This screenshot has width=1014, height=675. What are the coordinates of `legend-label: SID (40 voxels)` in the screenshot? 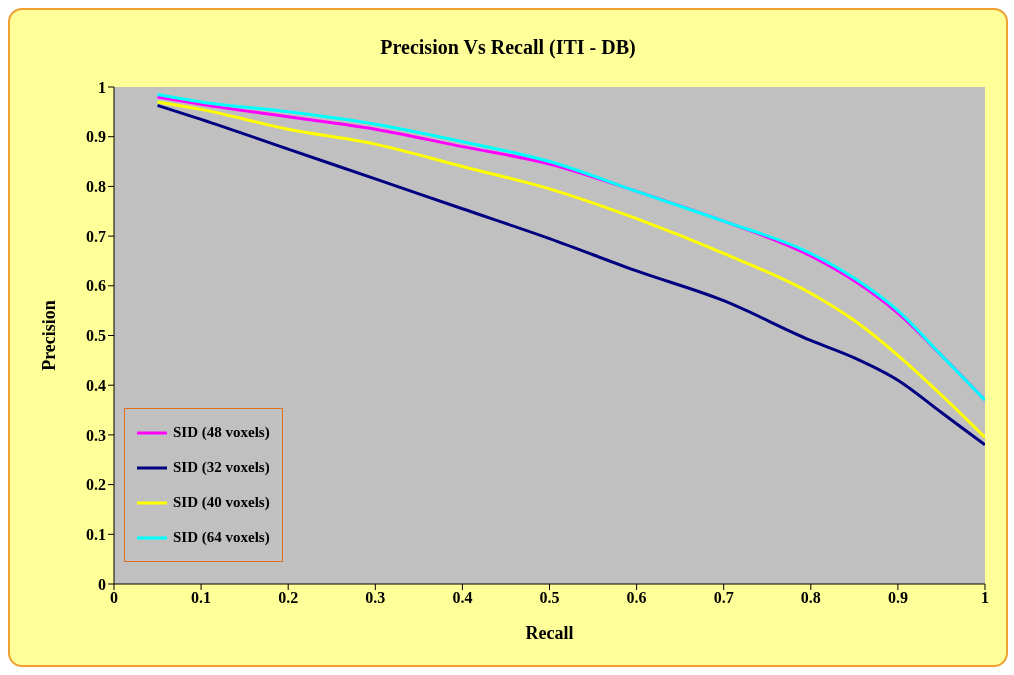 It's located at (221, 502).